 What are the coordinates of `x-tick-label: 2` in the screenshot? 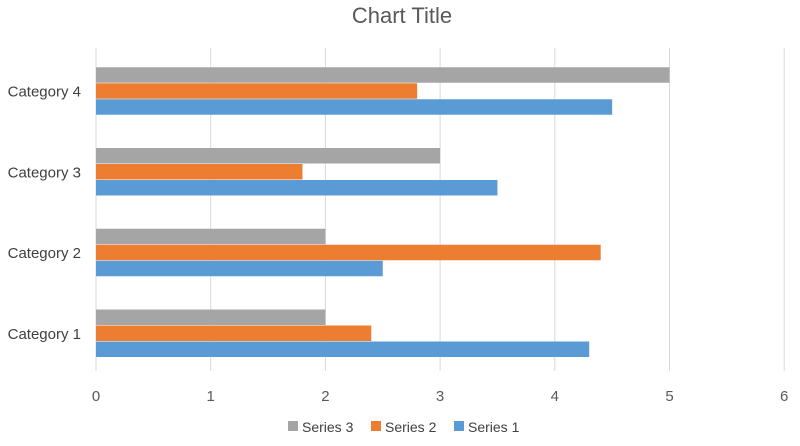 It's located at (325, 396).